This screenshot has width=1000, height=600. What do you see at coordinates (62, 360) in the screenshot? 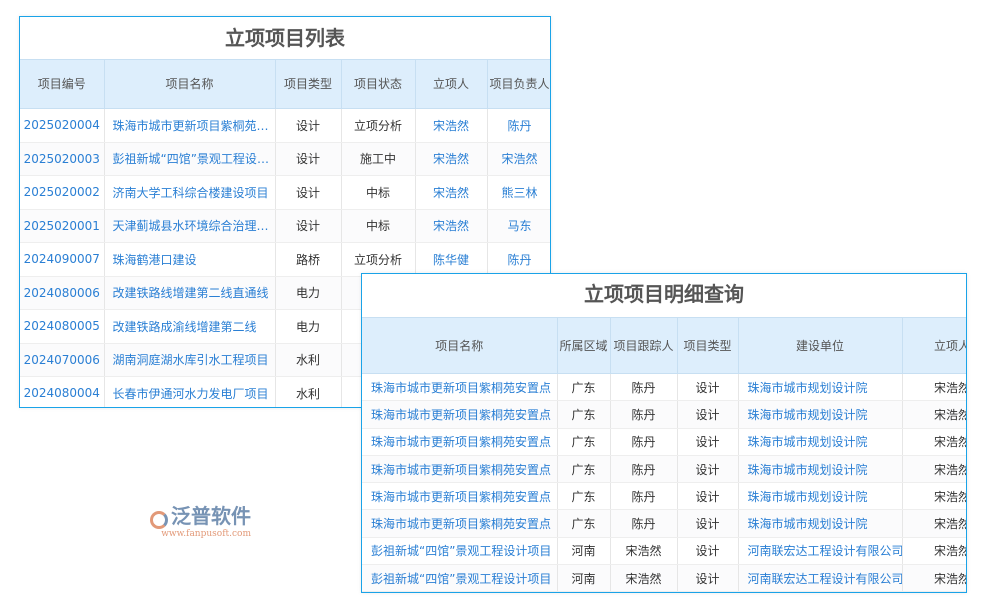
I see `table-cell: 2024070006` at bounding box center [62, 360].